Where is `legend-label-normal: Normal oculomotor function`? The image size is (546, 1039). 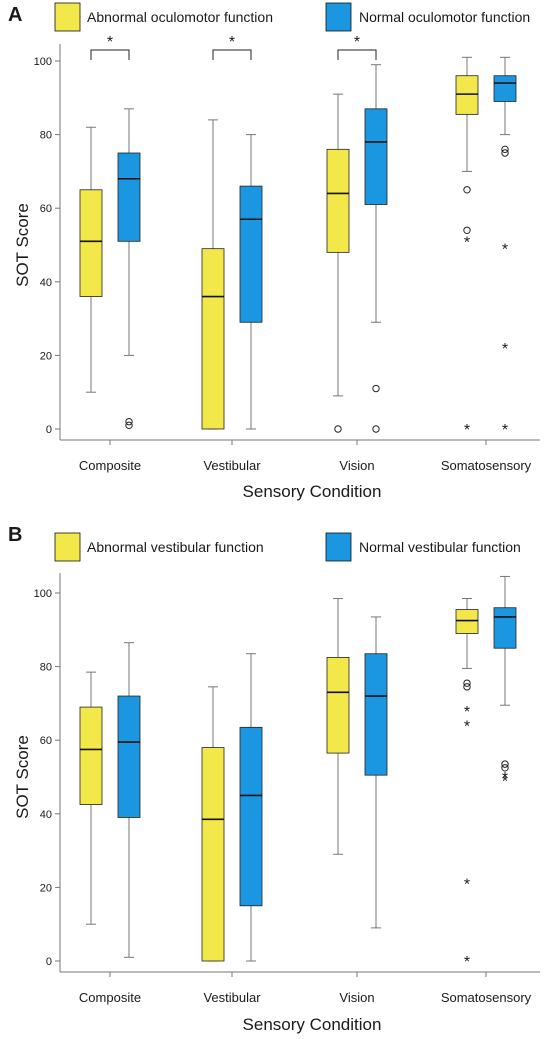 legend-label-normal: Normal oculomotor function is located at coordinates (444, 17).